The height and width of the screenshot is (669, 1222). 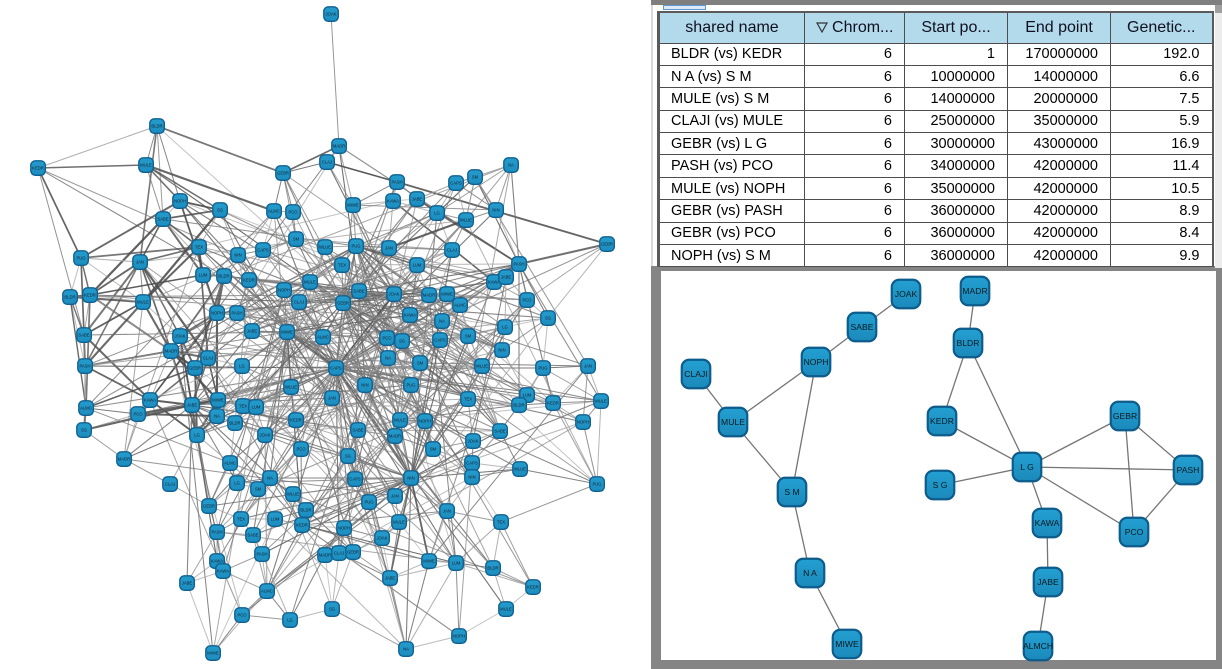 I want to click on svg-text: ALMCH, so click(x=1038, y=646).